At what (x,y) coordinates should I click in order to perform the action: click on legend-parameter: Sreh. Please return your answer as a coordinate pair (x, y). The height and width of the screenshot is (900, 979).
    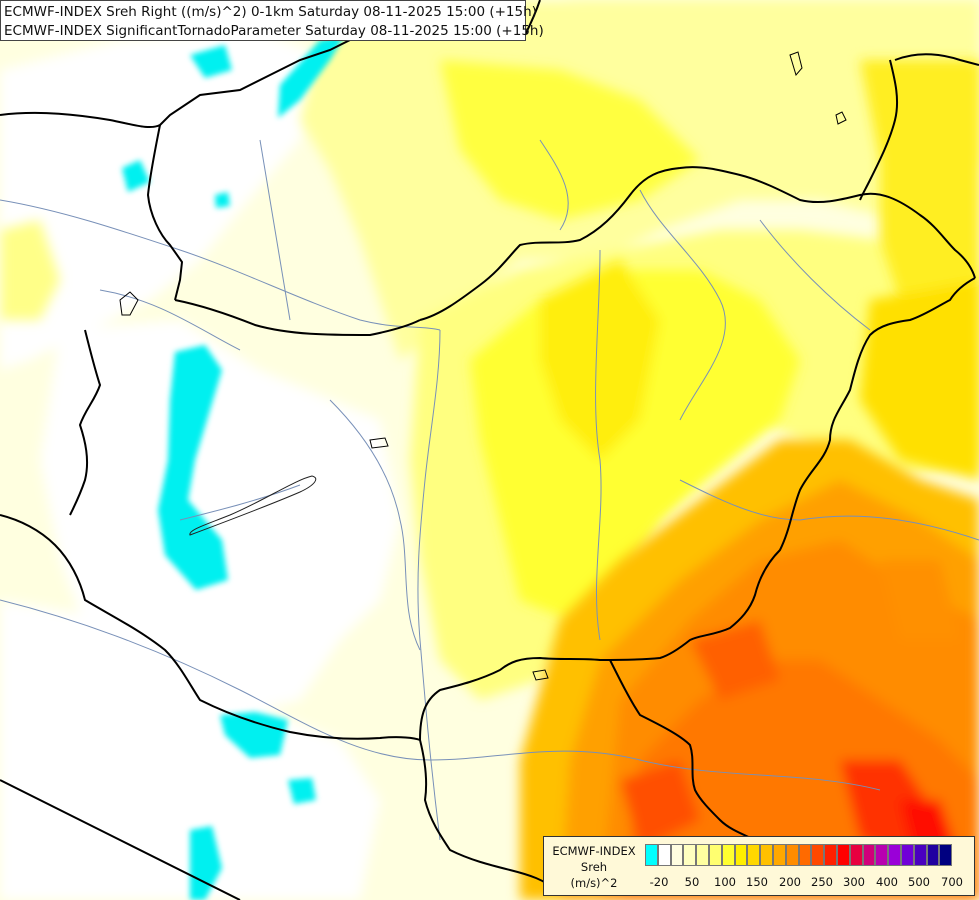
    Looking at the image, I should click on (594, 867).